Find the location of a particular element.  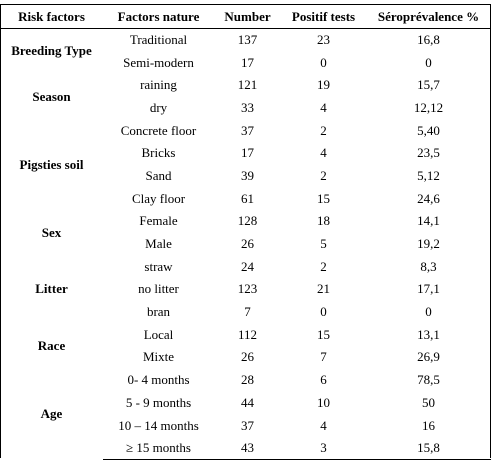

factor-nature-cell: Concrete floor is located at coordinates (158, 130).